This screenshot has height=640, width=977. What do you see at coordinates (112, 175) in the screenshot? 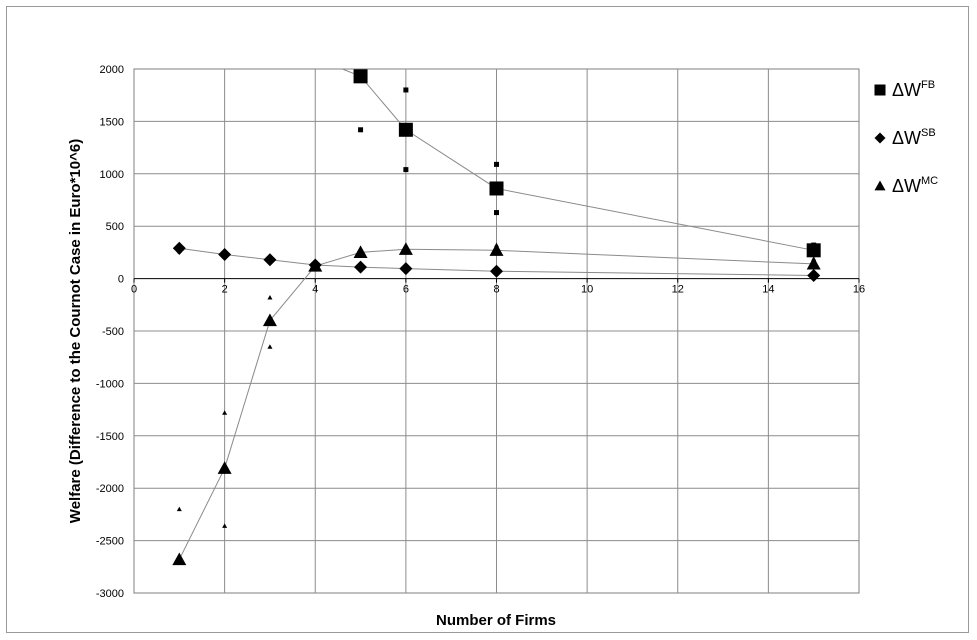
I see `y-tick-label: 1000` at bounding box center [112, 175].